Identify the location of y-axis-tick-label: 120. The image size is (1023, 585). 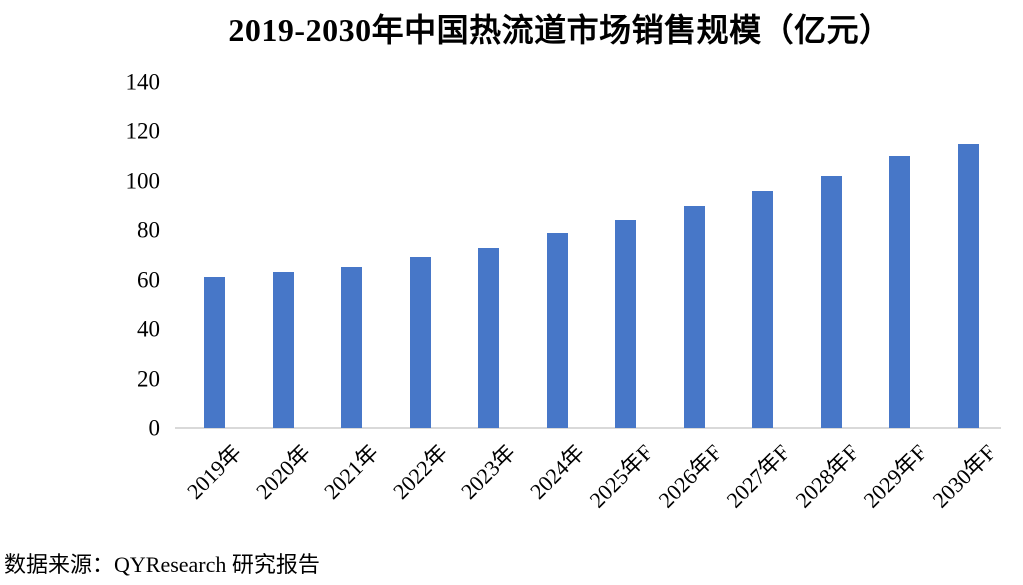
(143, 131).